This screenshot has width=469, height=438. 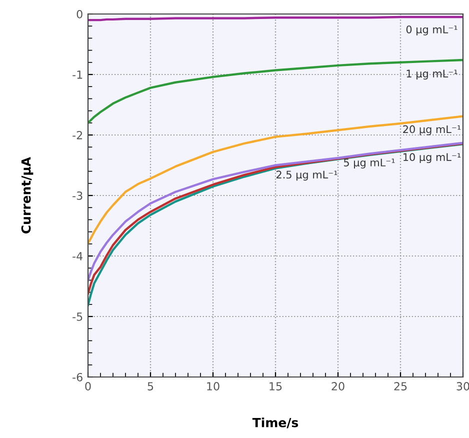 What do you see at coordinates (369, 163) in the screenshot?
I see `series-label: 5 μg mL⁻¹` at bounding box center [369, 163].